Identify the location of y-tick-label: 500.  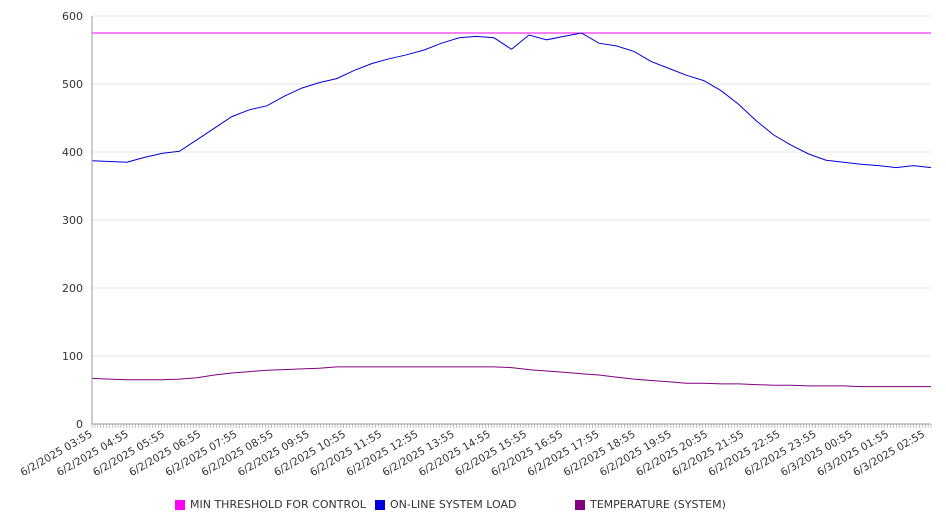
(72, 84).